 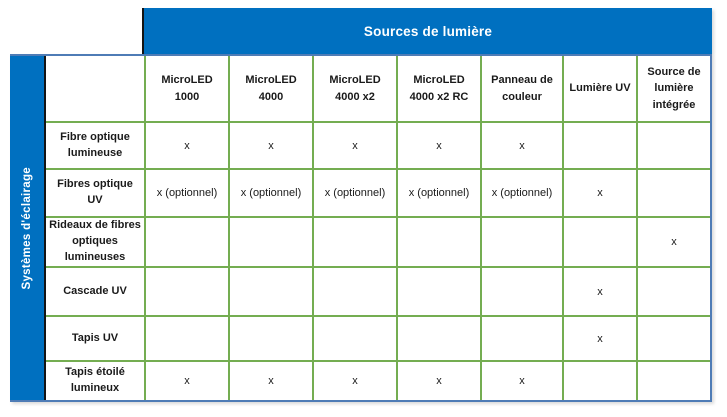 I want to click on matrix-row-5: Tapis UV x, so click(x=378, y=338).